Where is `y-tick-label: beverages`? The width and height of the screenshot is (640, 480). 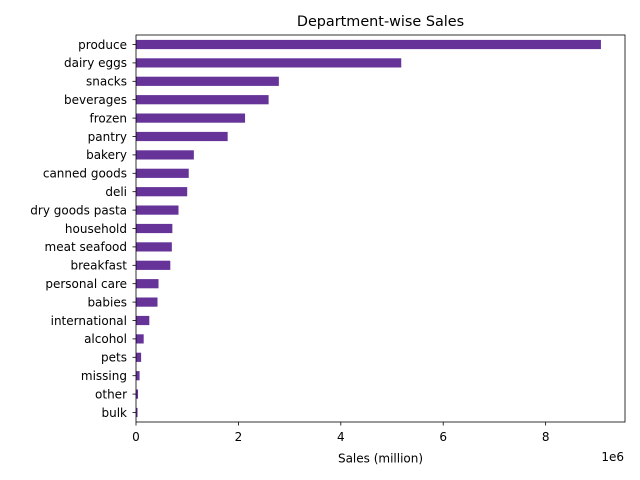
y-tick-label: beverages is located at coordinates (95, 100).